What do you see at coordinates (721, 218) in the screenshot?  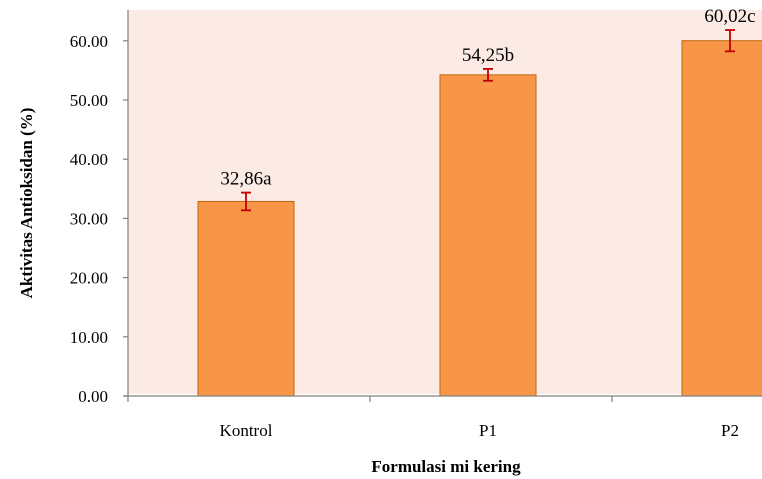 I see `bar-p2` at bounding box center [721, 218].